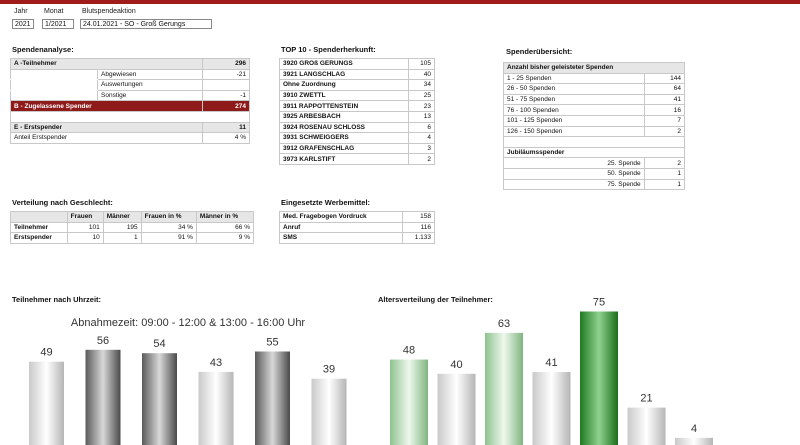 The width and height of the screenshot is (800, 445). I want to click on first-donor-share-value: 4 %, so click(226, 138).